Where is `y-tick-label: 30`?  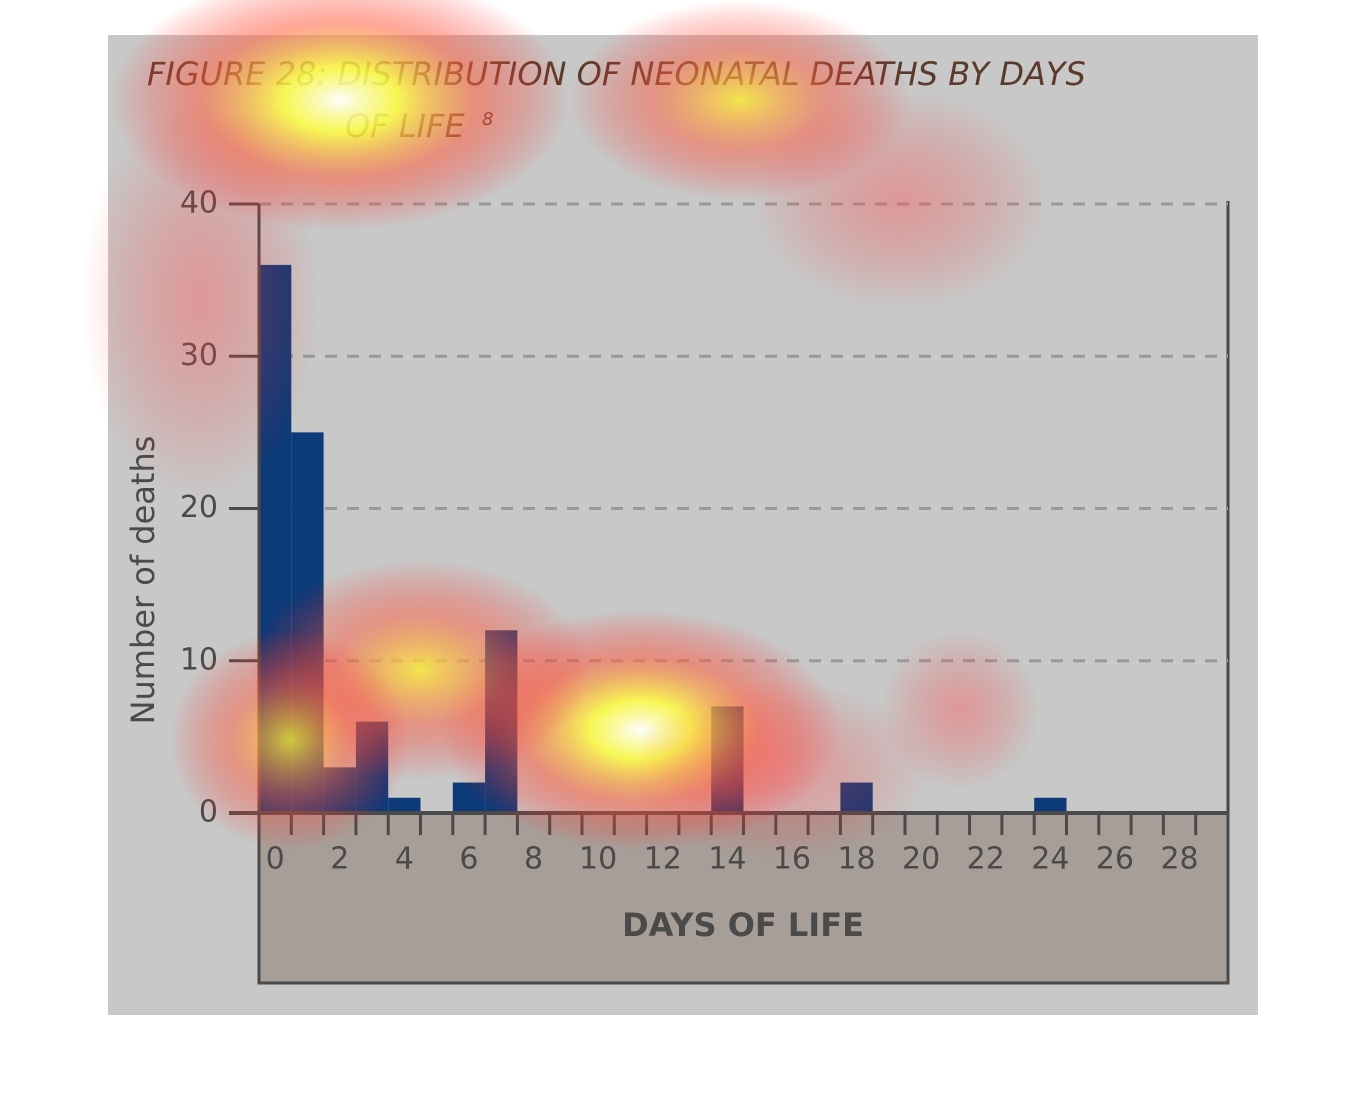 y-tick-label: 30 is located at coordinates (199, 355).